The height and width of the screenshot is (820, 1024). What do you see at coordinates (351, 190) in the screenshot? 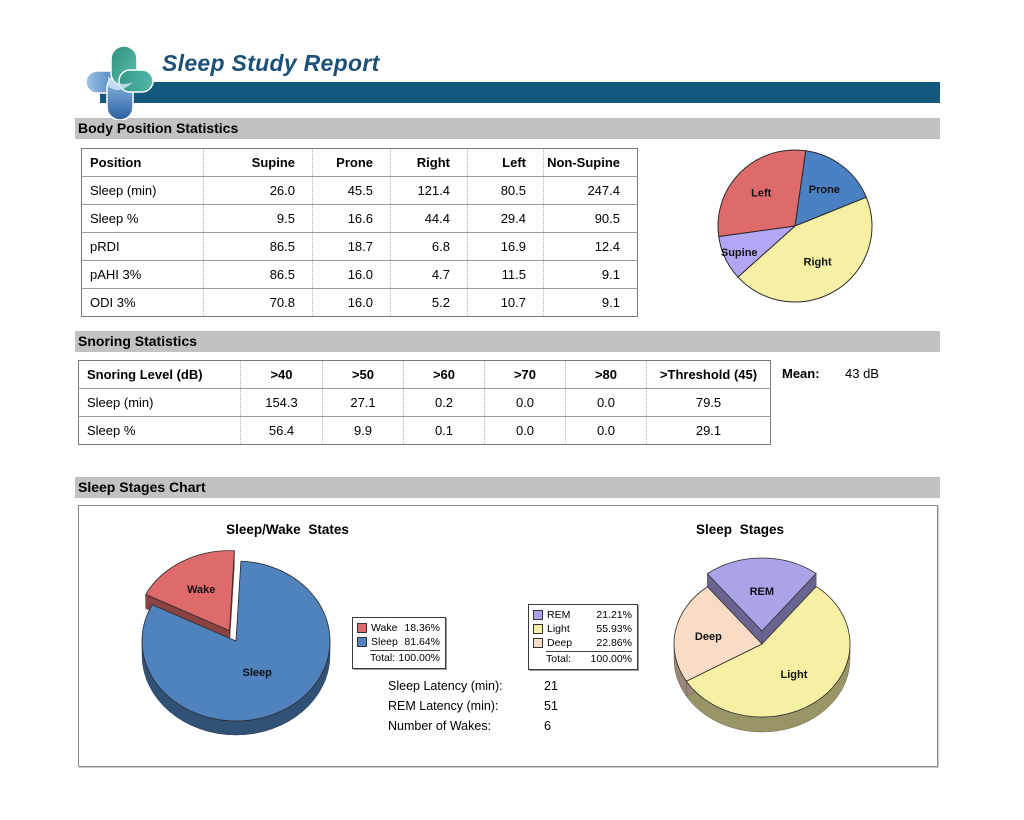
I see `table-cell: 45.5` at bounding box center [351, 190].